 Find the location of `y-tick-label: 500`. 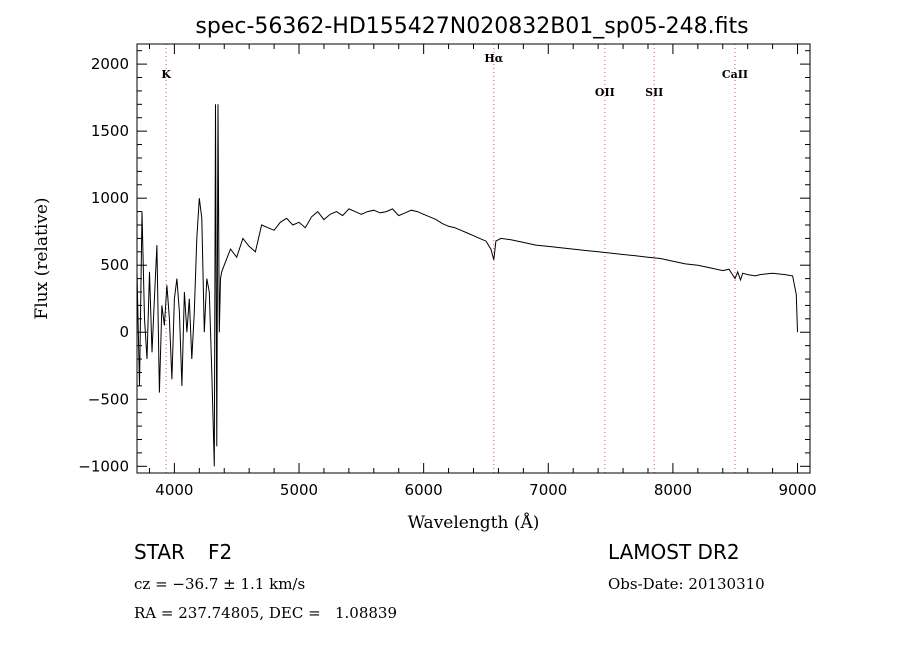

y-tick-label: 500 is located at coordinates (114, 265).